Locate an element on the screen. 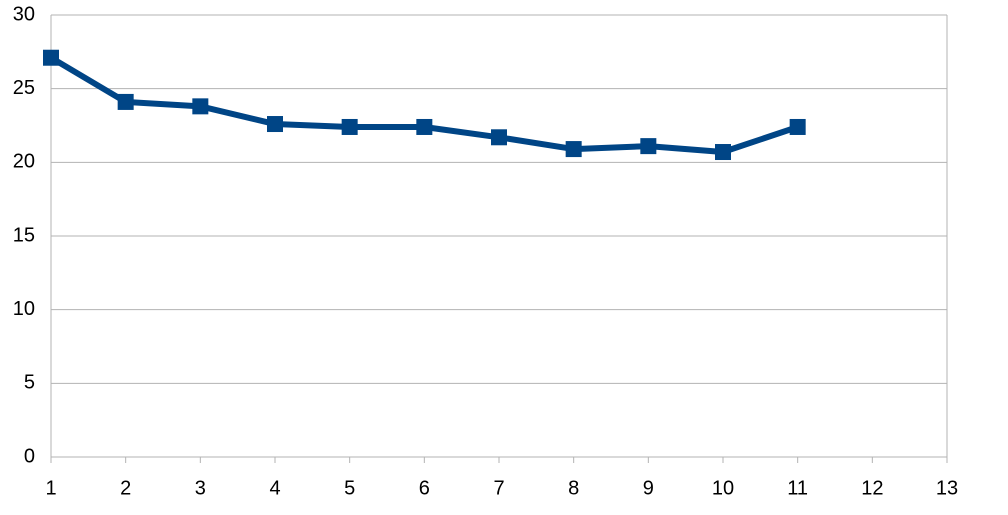  x-tick-label: 2 is located at coordinates (125, 488).